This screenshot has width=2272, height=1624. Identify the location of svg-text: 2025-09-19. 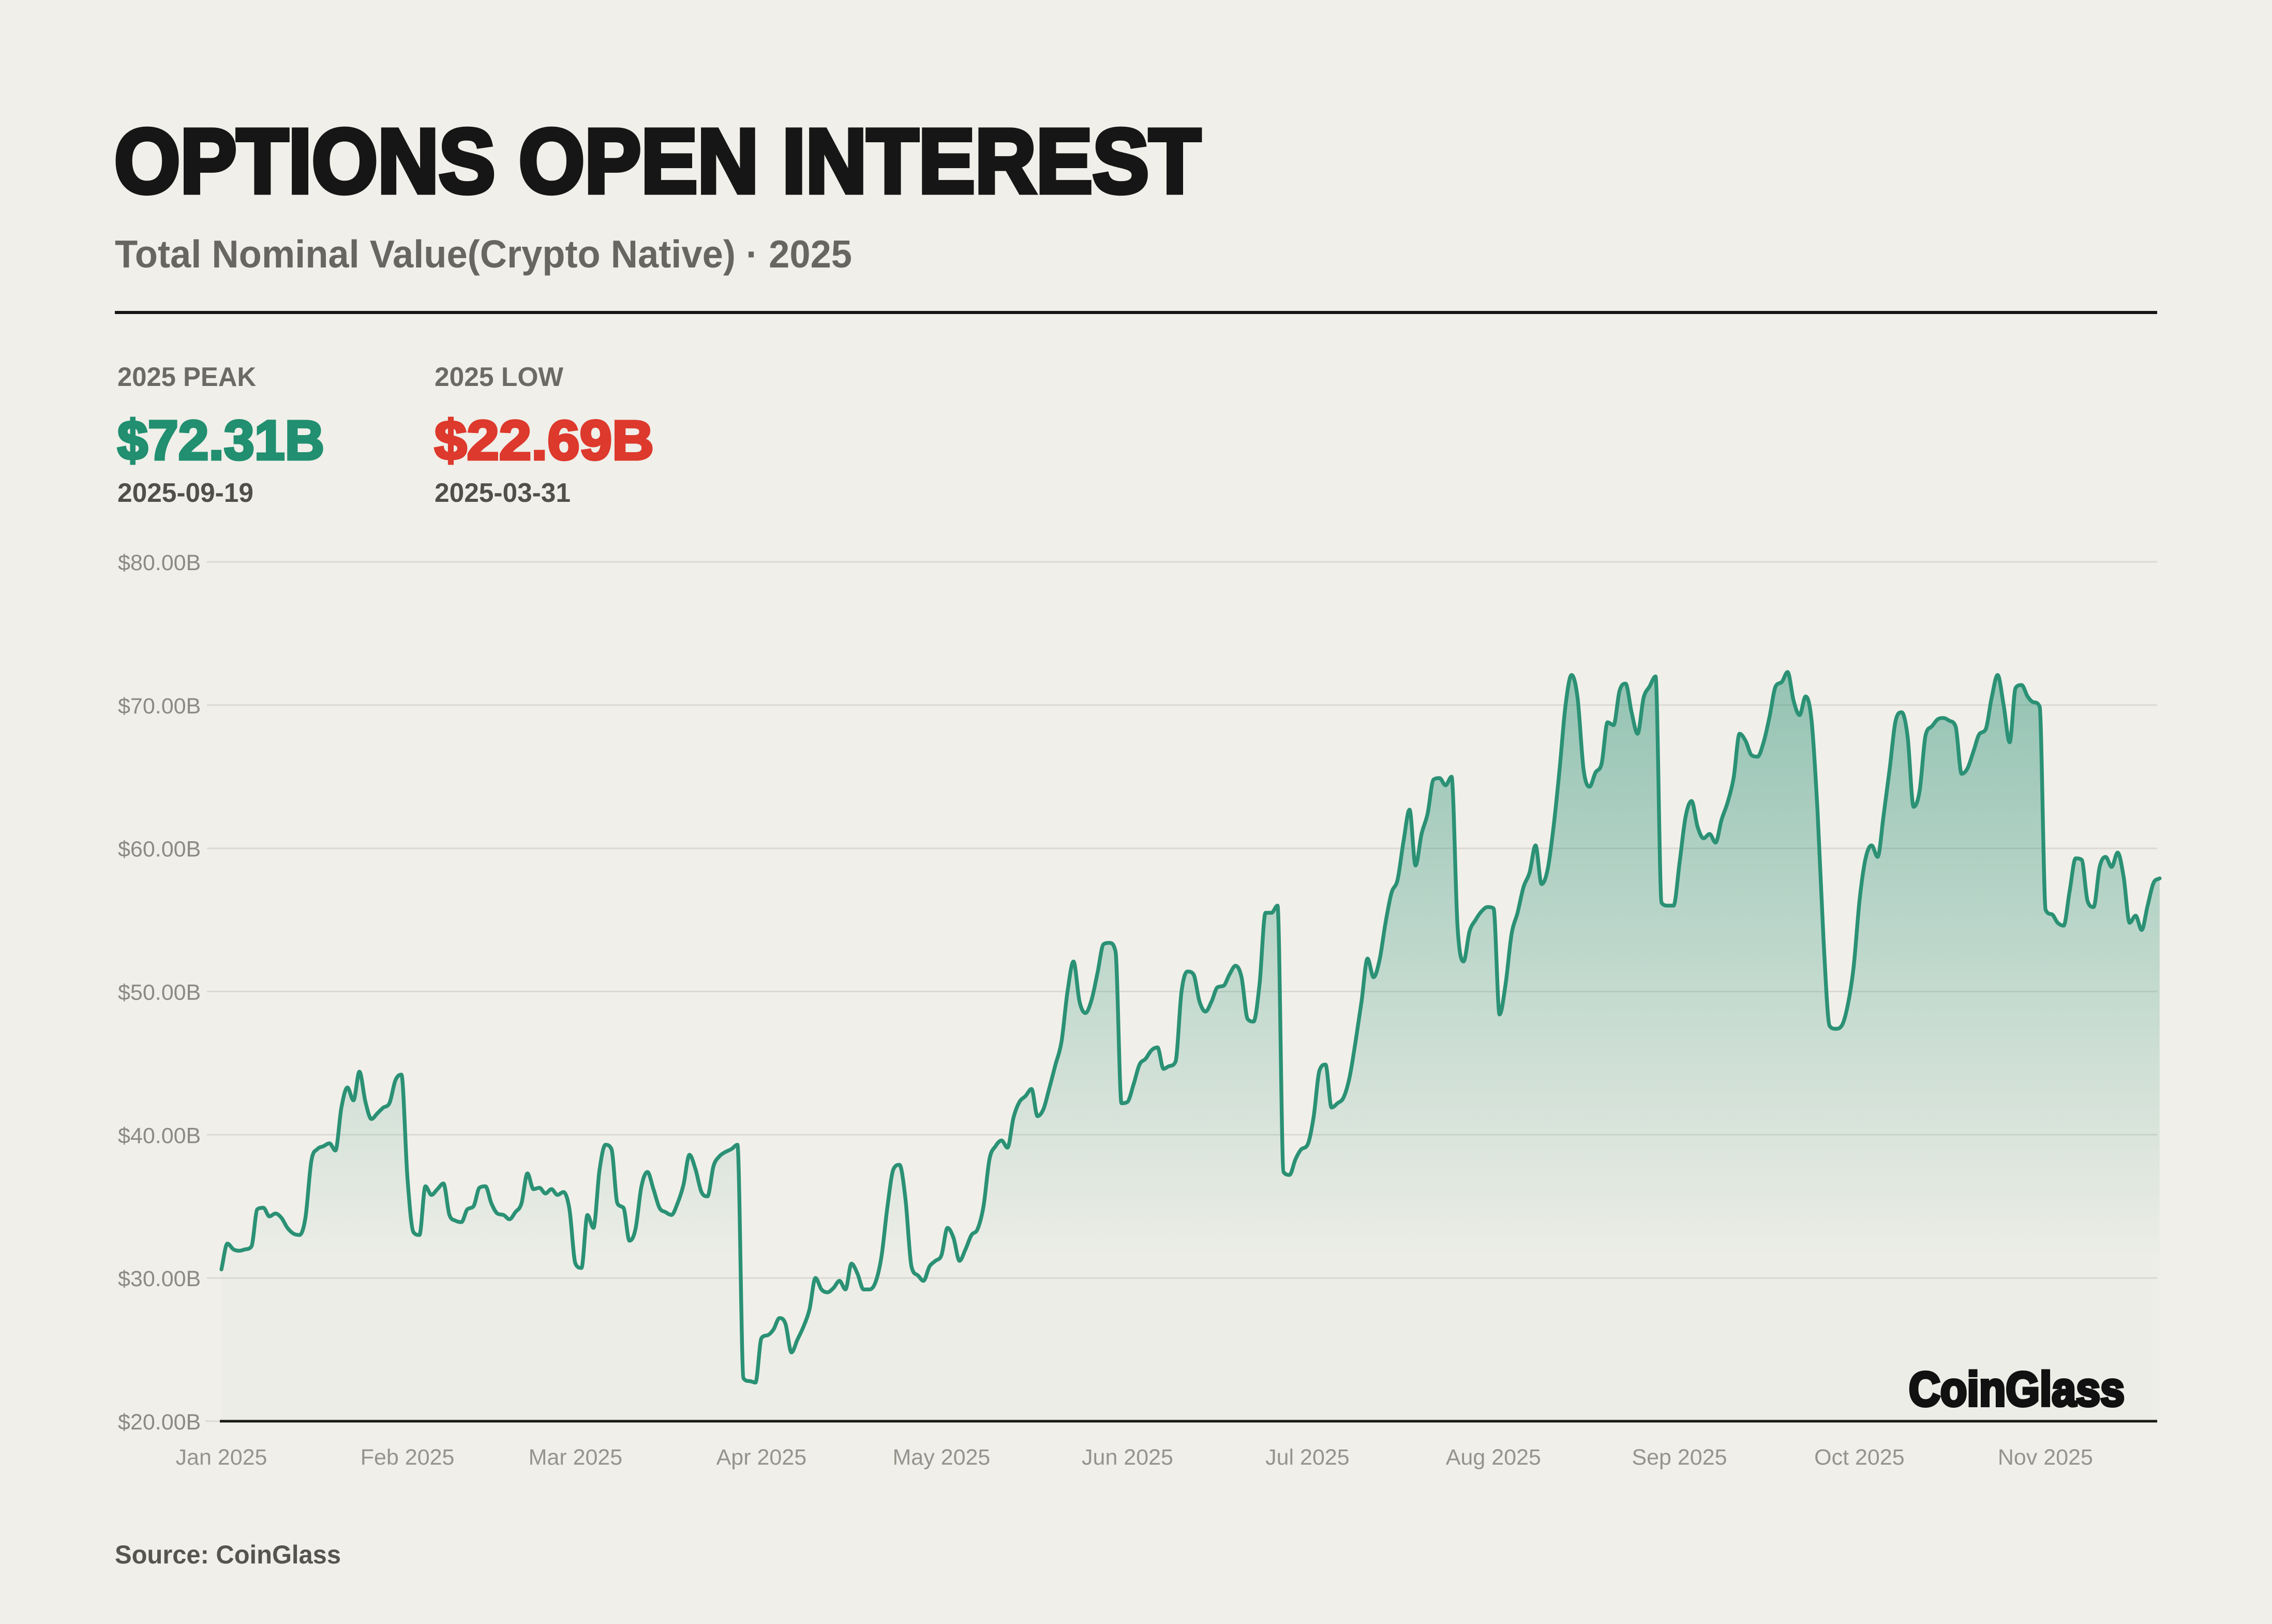
(185, 493).